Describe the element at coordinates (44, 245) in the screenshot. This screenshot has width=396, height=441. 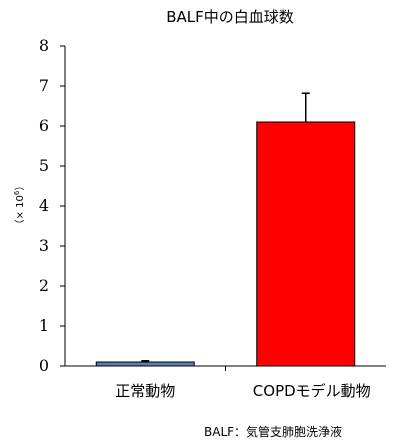
I see `y-tick-label: 3` at that location.